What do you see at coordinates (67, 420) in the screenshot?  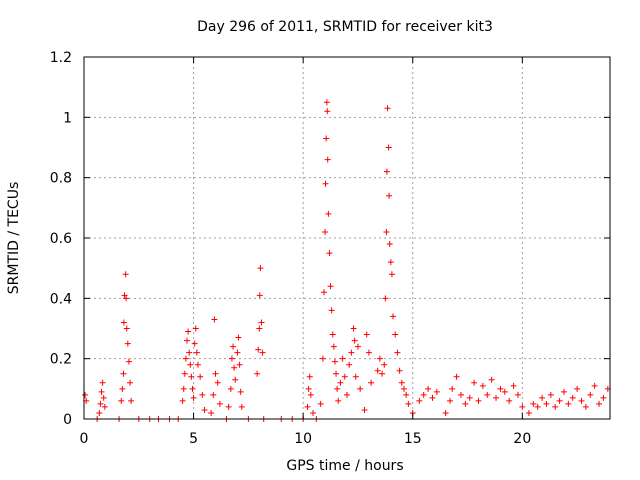 I see `y-tick-label: 0` at bounding box center [67, 420].